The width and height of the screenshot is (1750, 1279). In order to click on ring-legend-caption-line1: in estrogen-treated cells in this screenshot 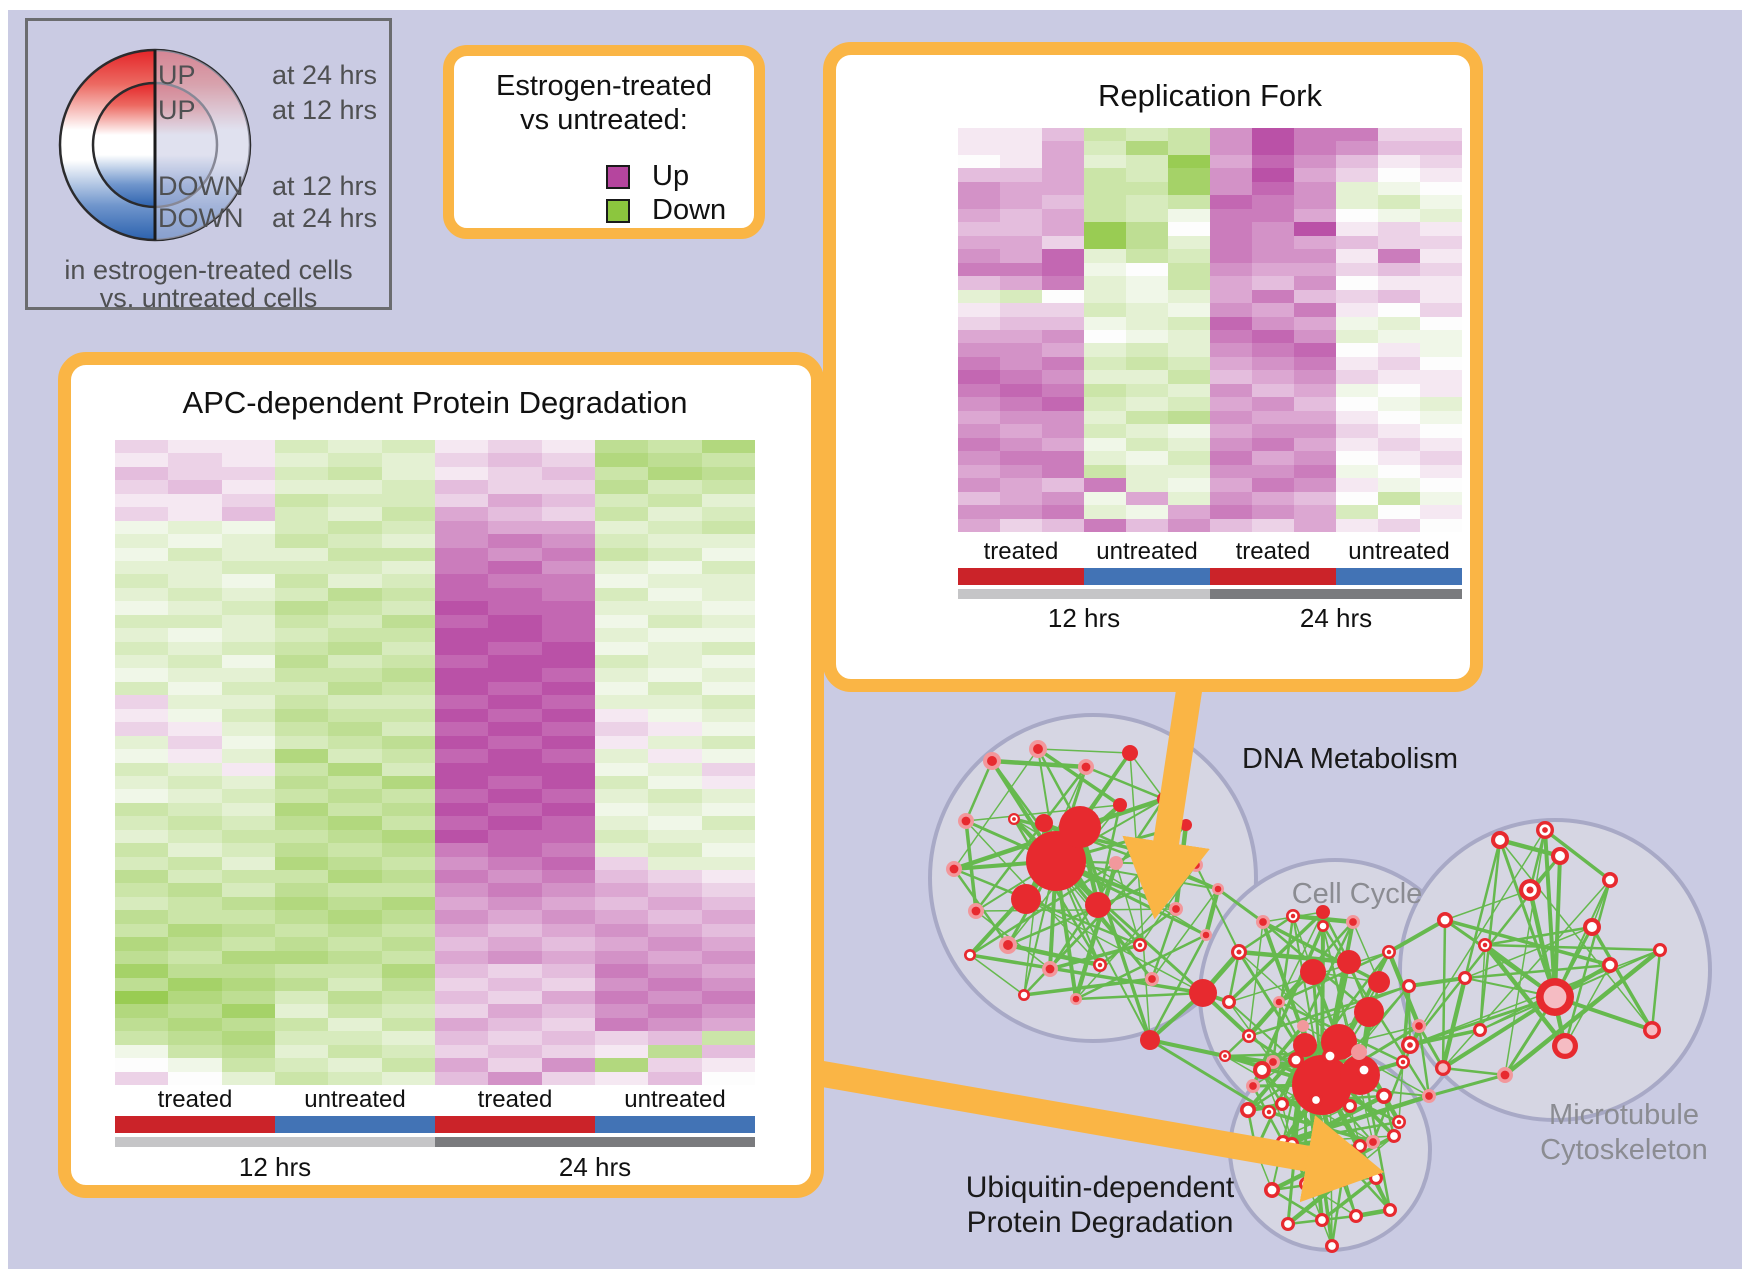, I will do `click(208, 270)`.